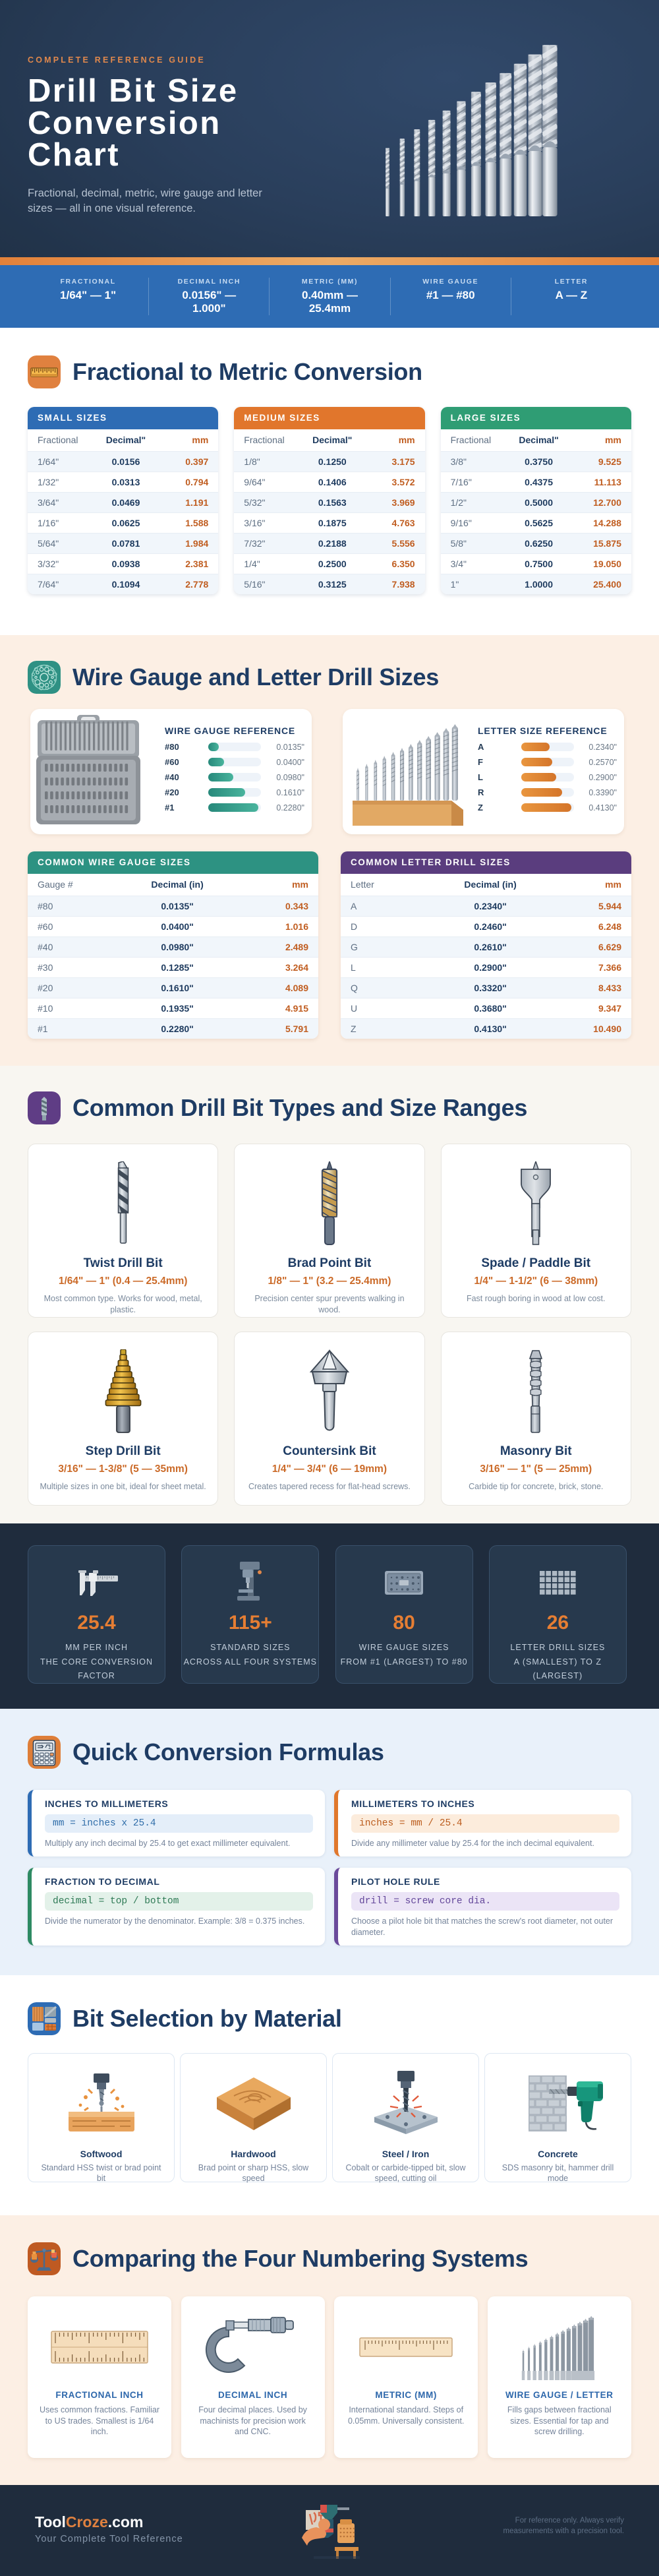 This screenshot has width=659, height=2576. I want to click on svg-text: Σ, so click(51, 1748).